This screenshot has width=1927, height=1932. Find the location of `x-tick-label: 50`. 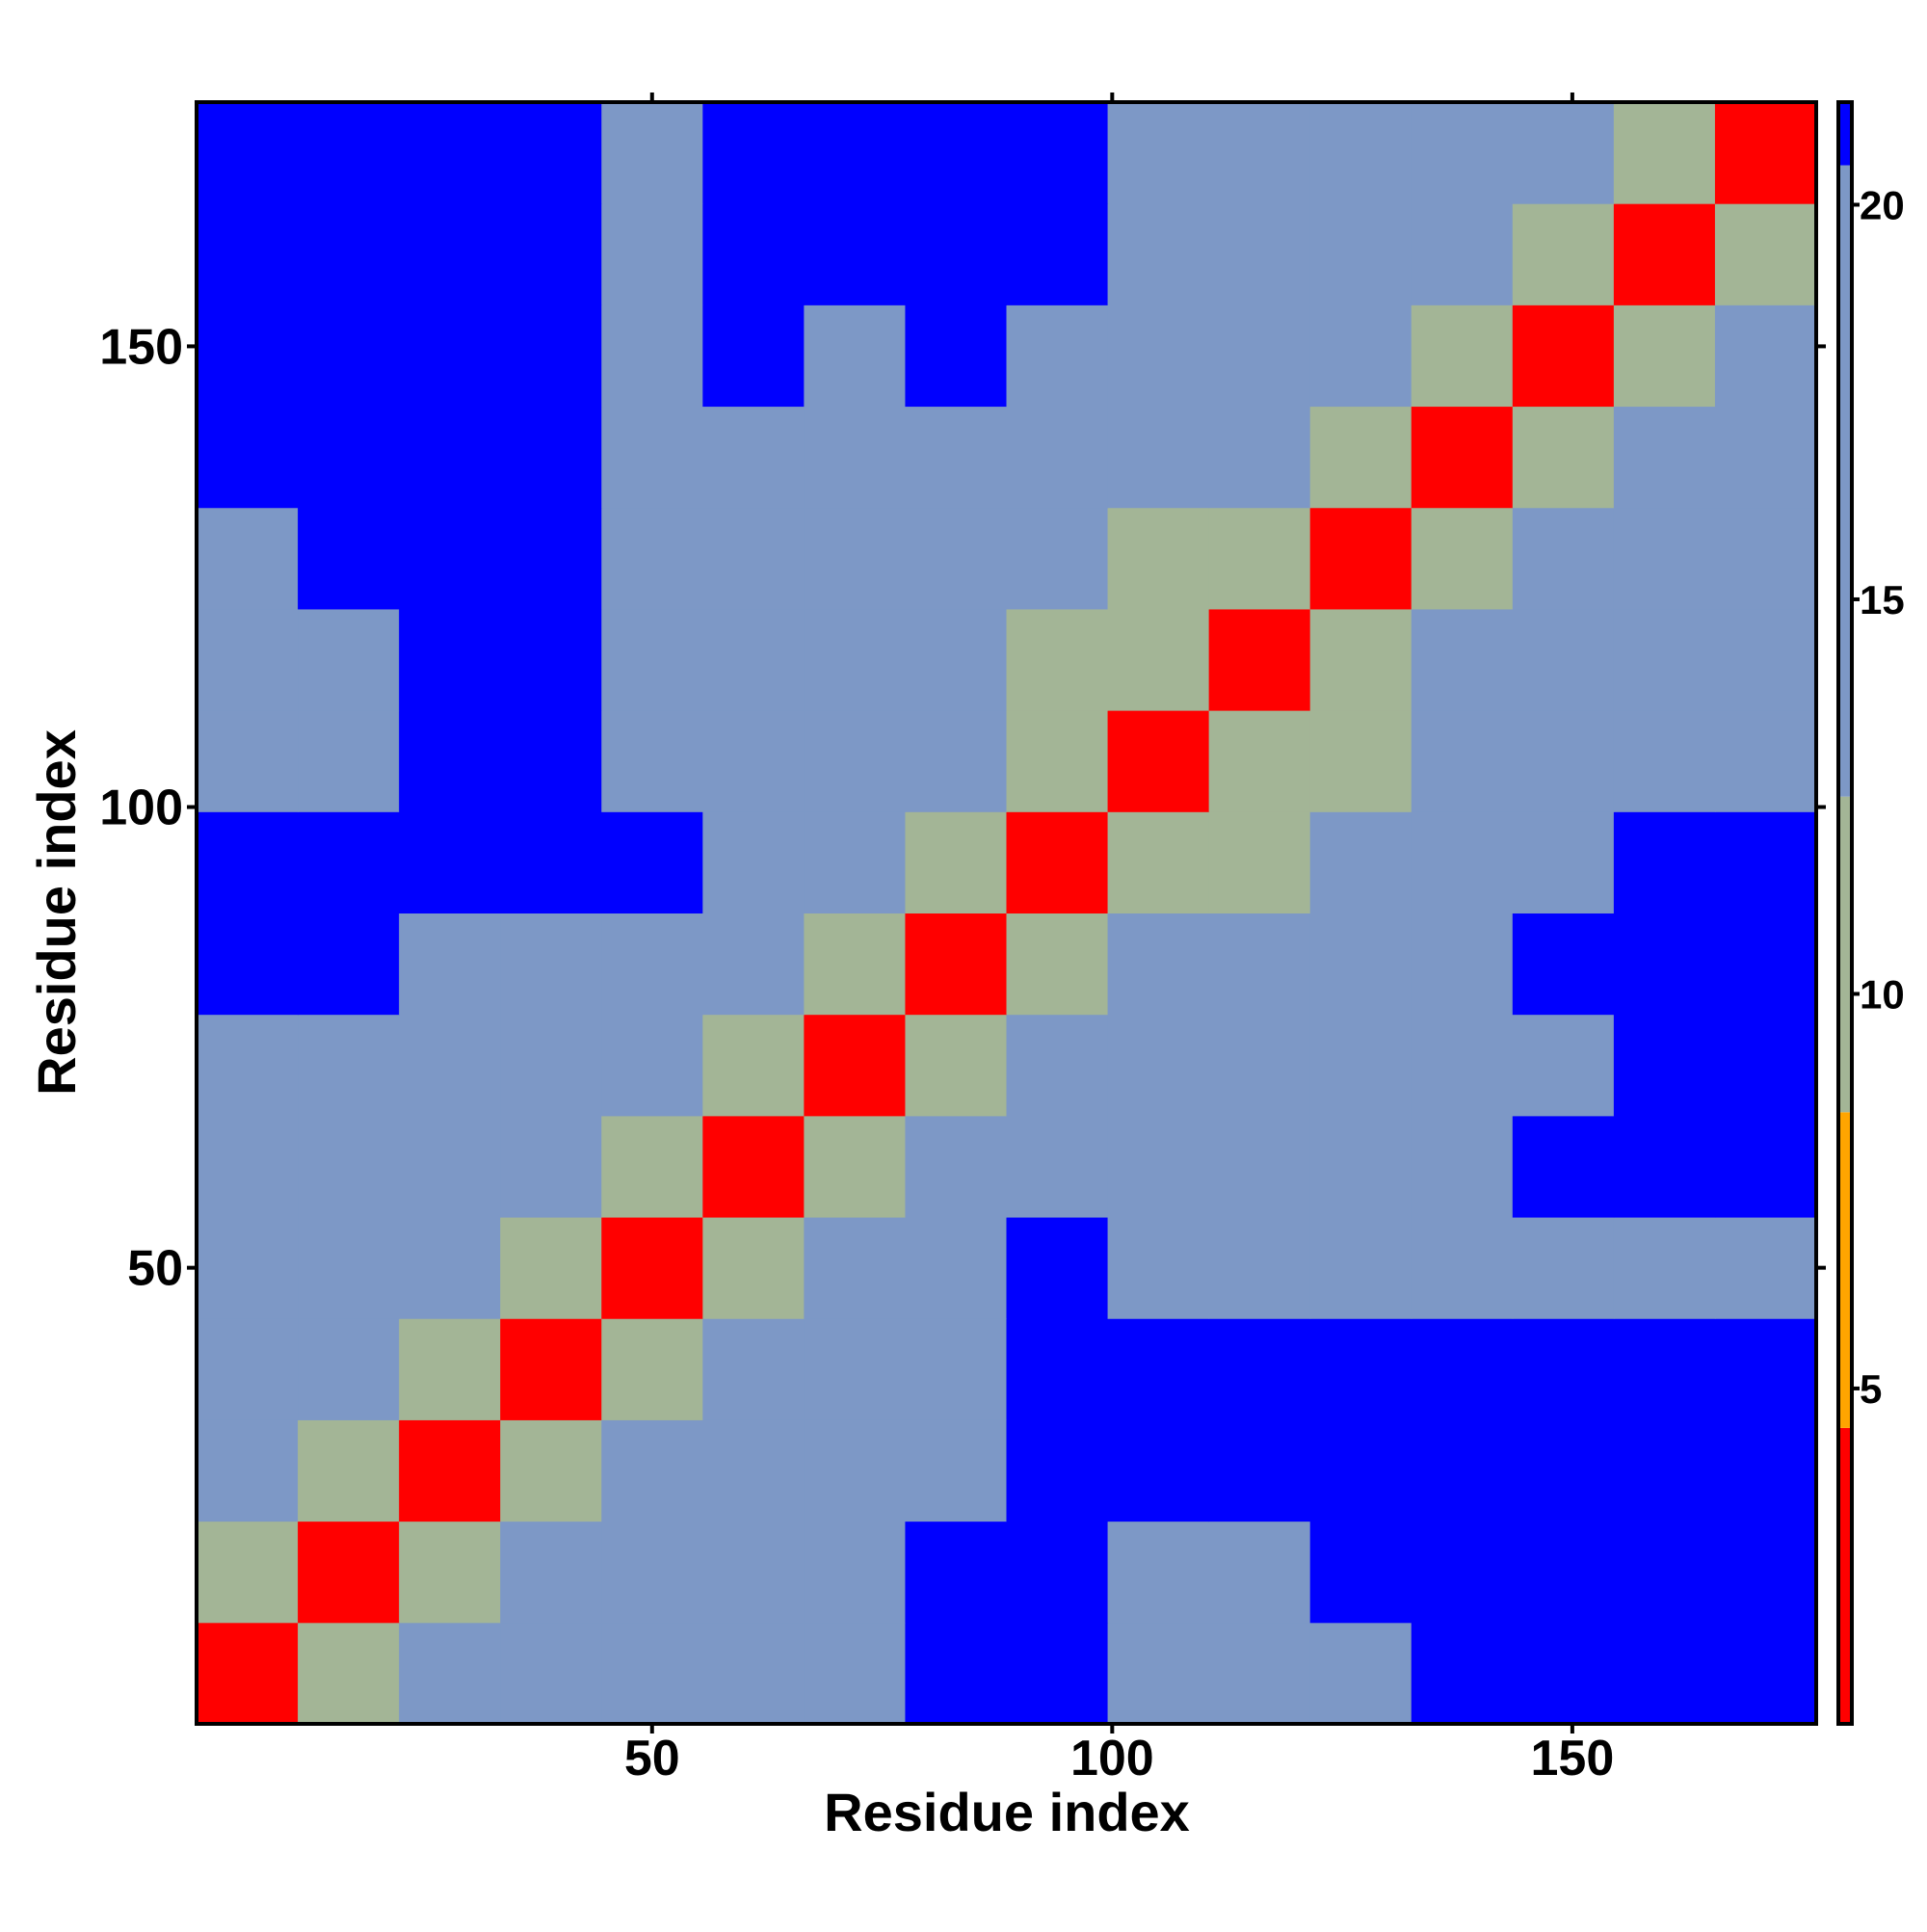

x-tick-label: 50 is located at coordinates (652, 1758).